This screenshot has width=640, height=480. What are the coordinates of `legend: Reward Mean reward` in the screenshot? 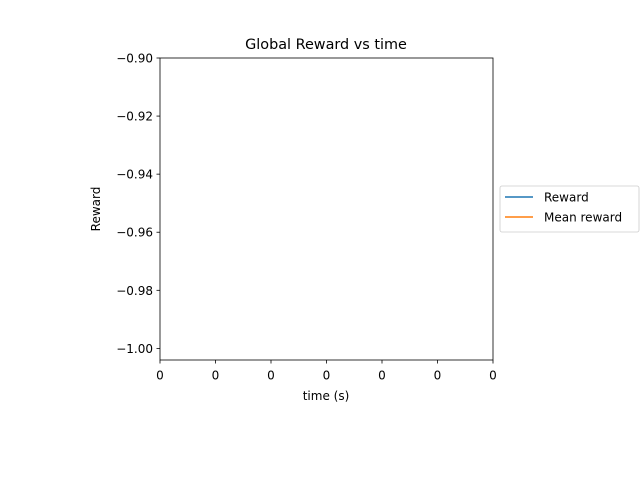 It's located at (569, 209).